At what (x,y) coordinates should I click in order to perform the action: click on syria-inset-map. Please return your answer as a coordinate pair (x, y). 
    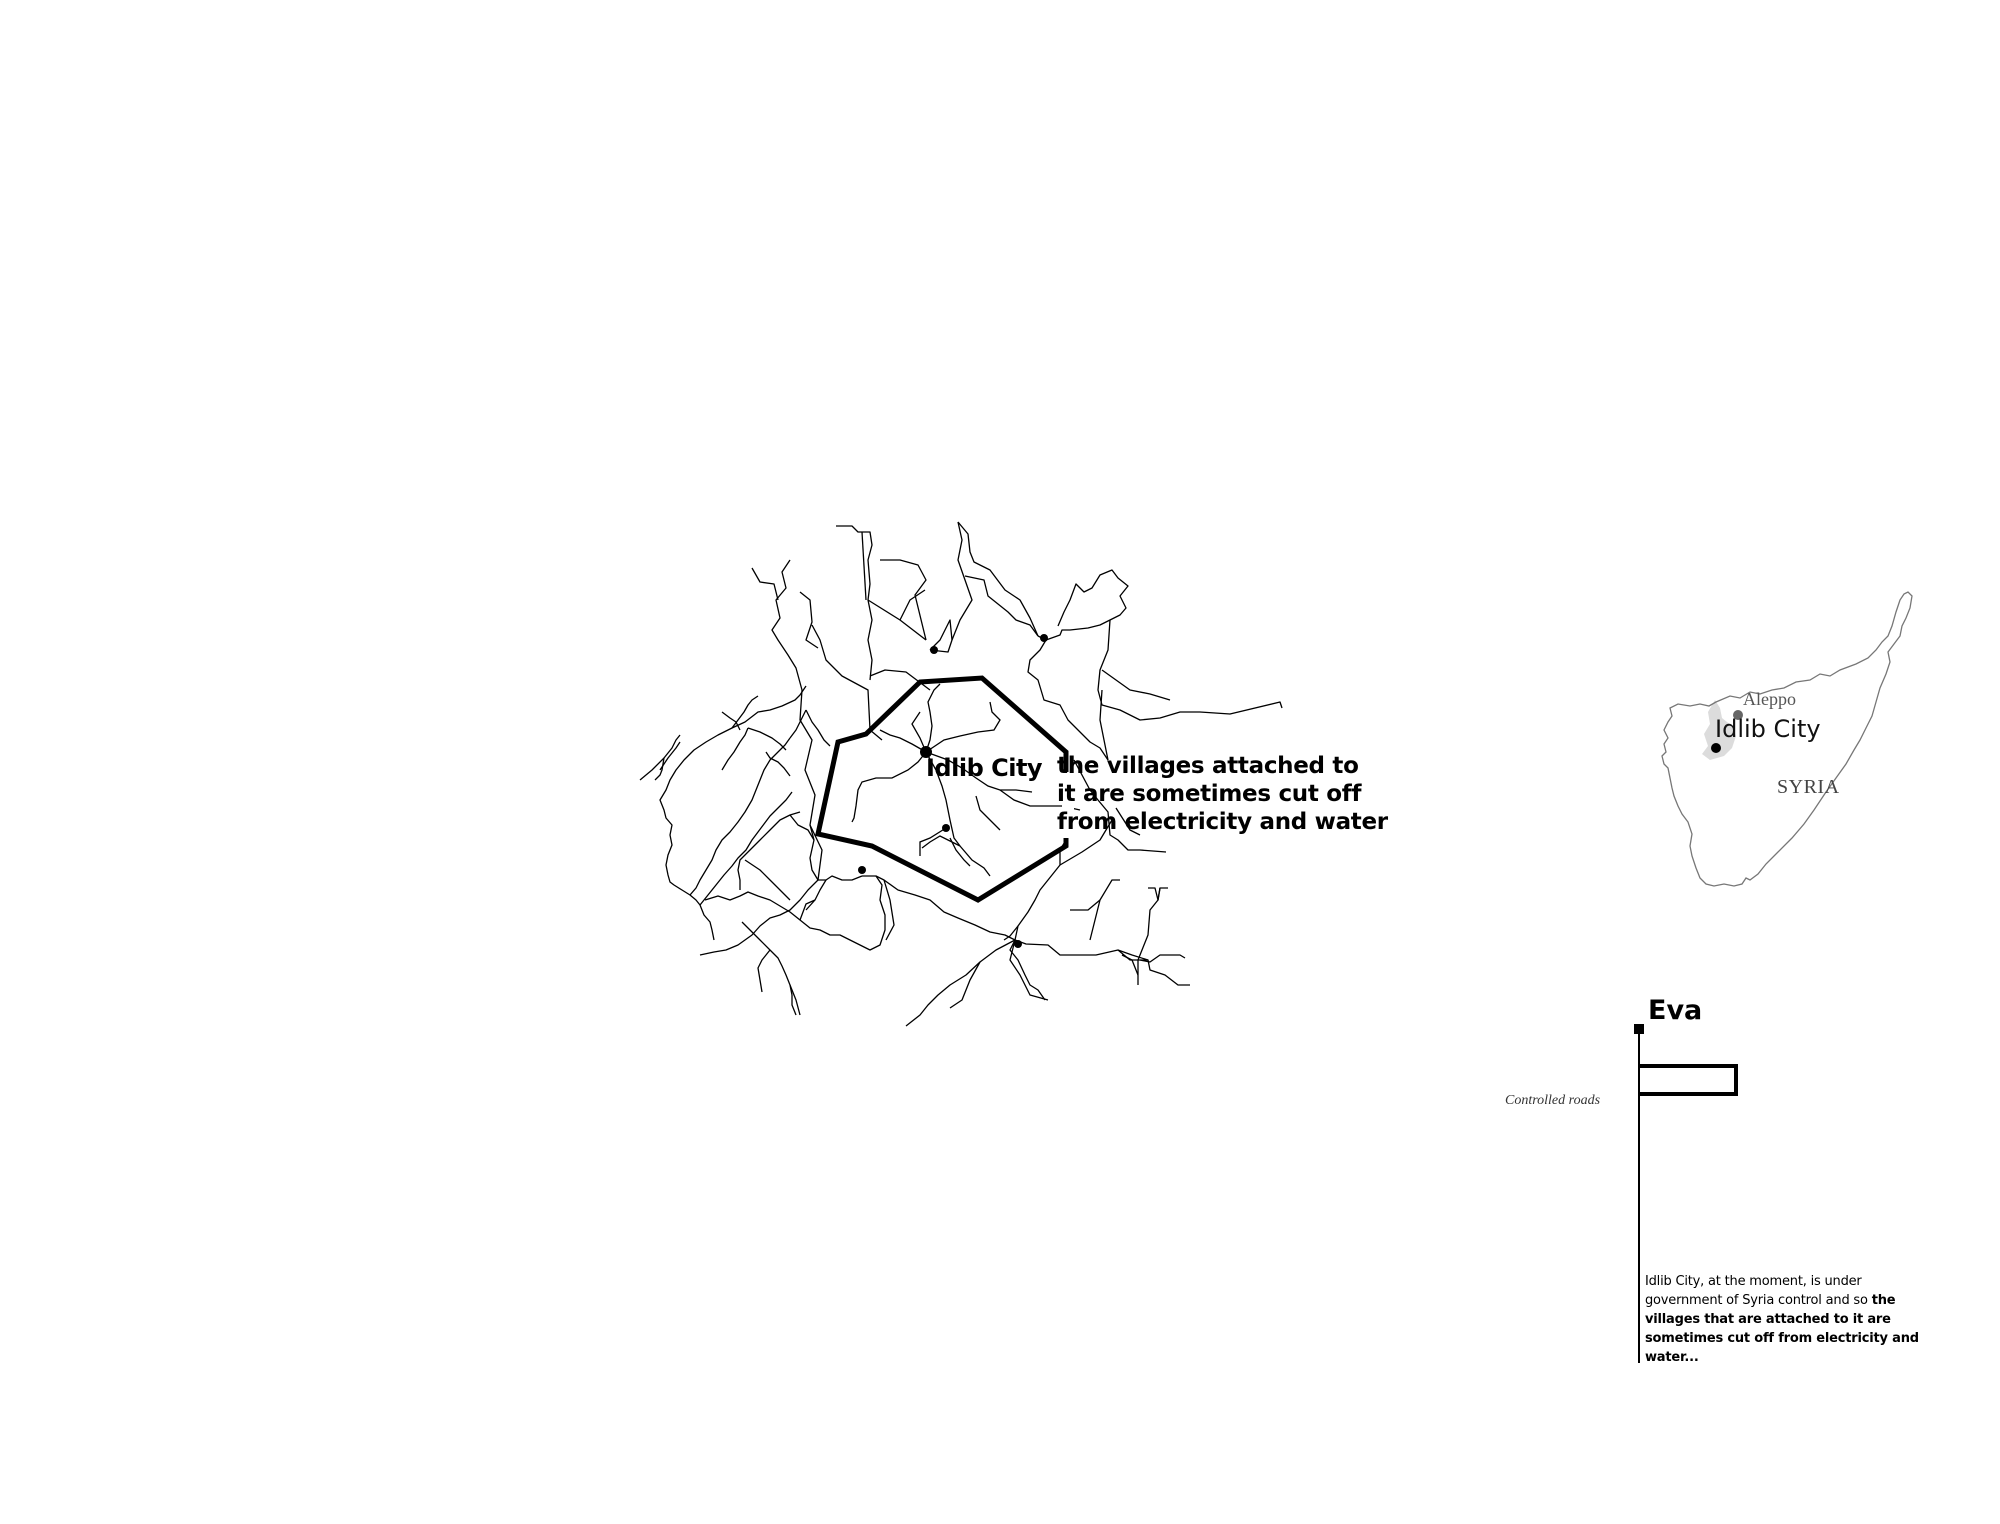
    Looking at the image, I should click on (1787, 739).